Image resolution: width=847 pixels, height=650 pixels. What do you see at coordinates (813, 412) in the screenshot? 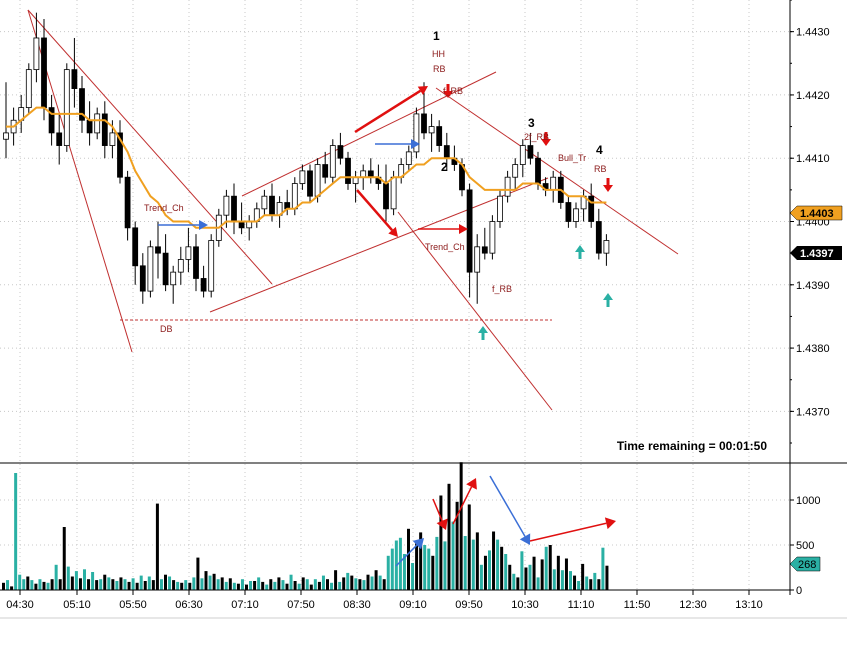
I see `price-tick-label: 1.4370` at bounding box center [813, 412].